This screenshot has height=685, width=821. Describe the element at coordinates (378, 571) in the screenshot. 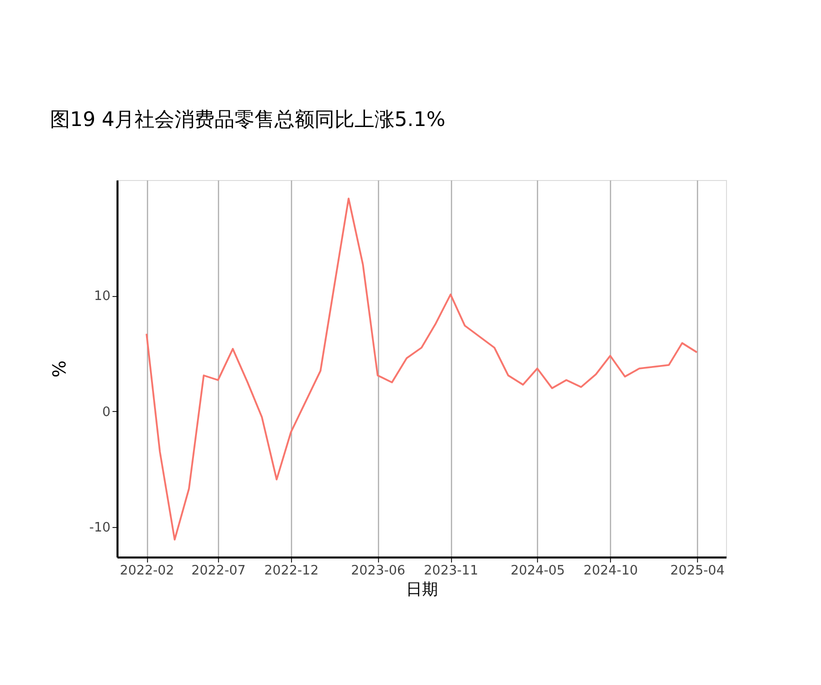

I see `x-tick-label: 2023-06` at that location.